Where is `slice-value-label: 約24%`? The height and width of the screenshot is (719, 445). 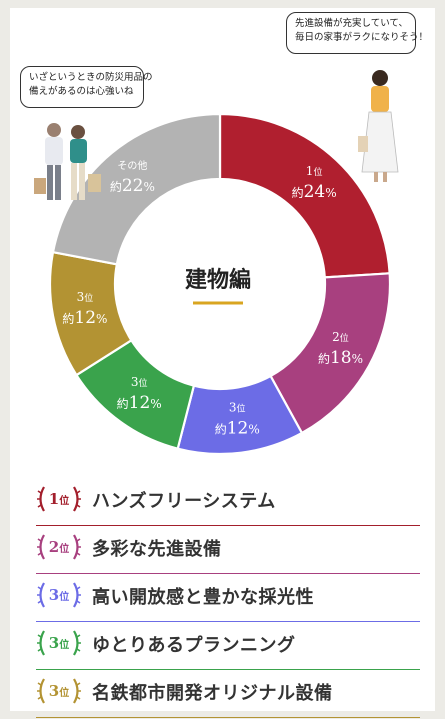 slice-value-label: 約24% is located at coordinates (314, 192).